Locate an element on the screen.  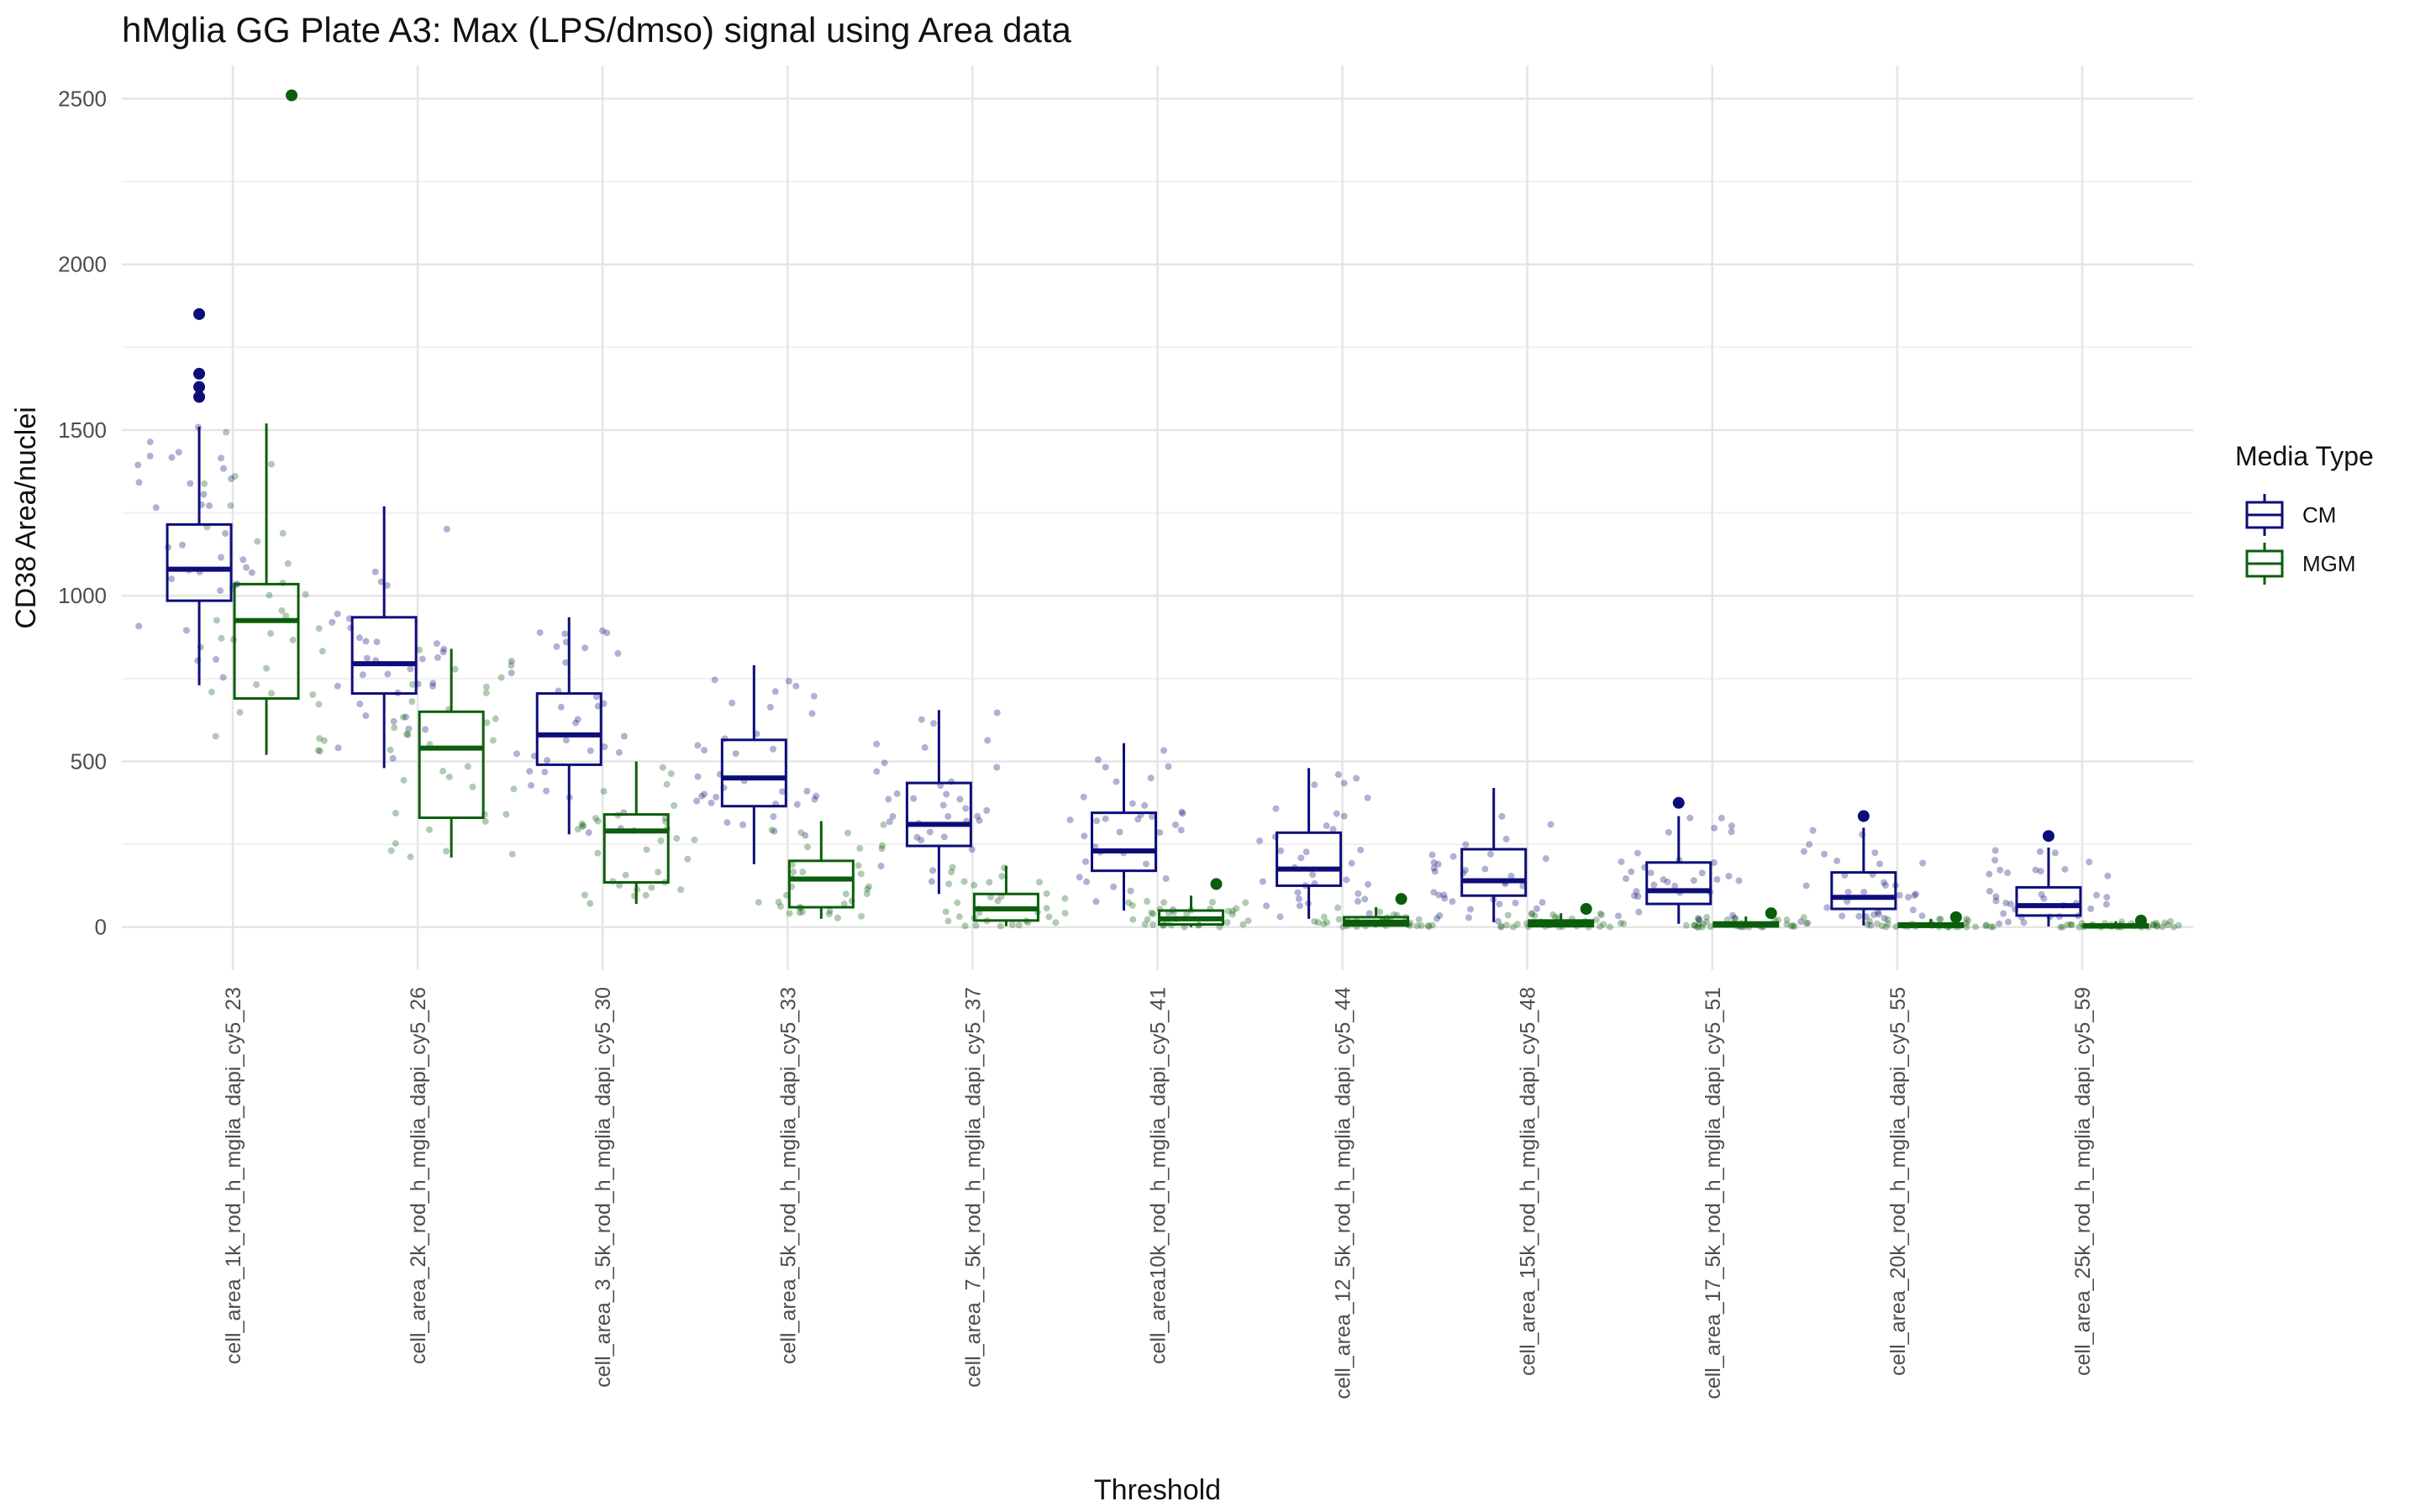
legend: Media Type CM MGM is located at coordinates (2304, 514).